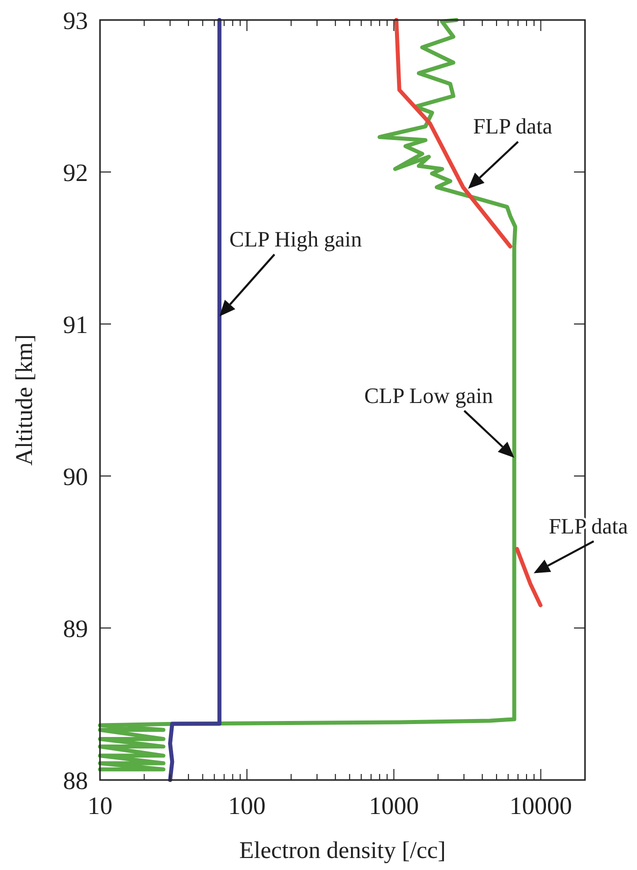 The width and height of the screenshot is (637, 870). I want to click on y-tick-label: 89, so click(75, 629).